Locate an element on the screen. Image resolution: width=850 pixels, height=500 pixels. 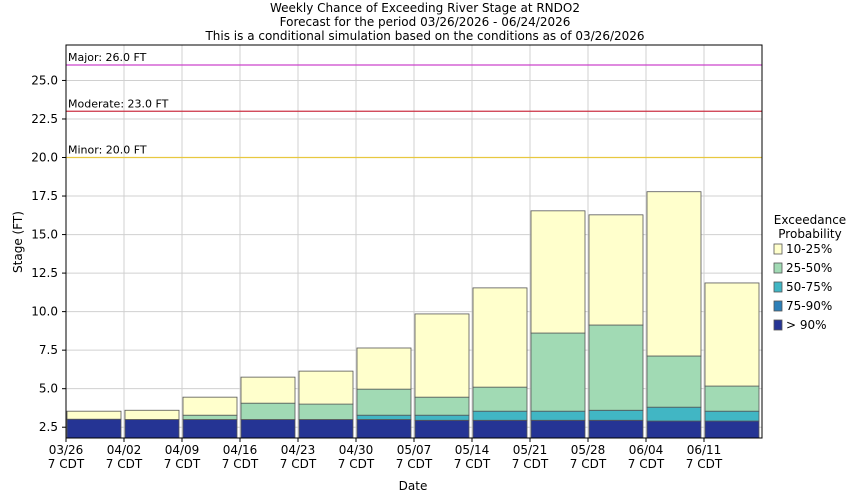
x-tick-label: 03/26 is located at coordinates (66, 450).